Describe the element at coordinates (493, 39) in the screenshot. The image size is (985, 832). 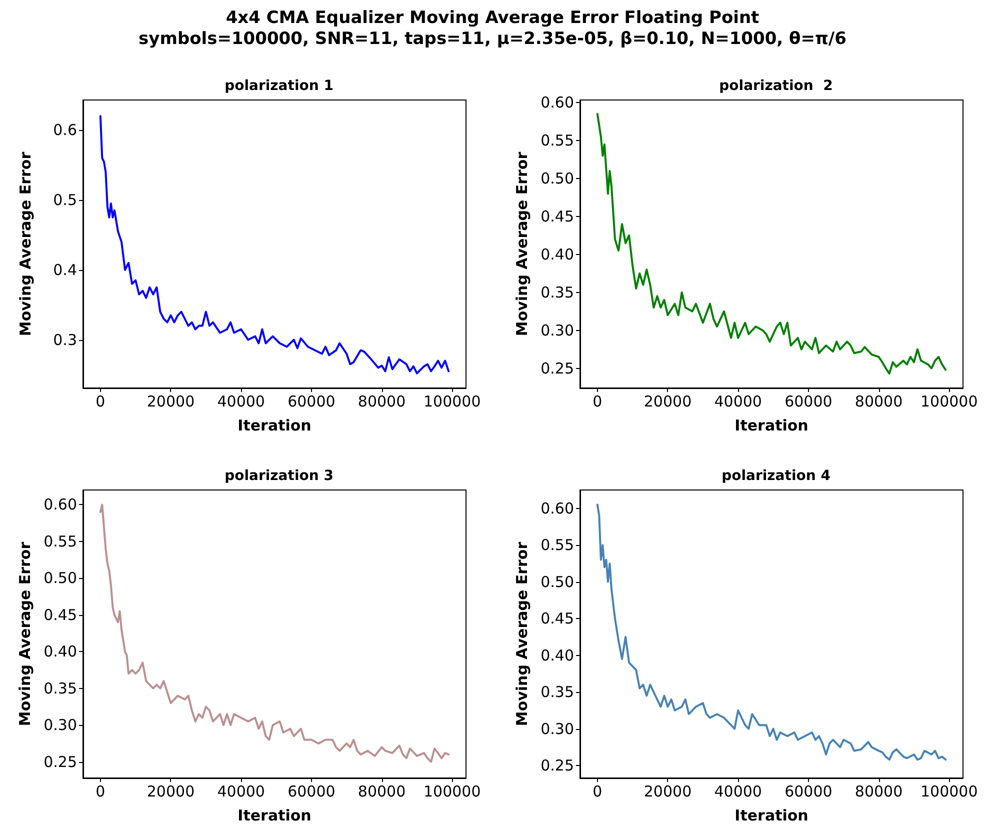
I see `text: symbols=100000, SNR=11, taps=11, μ=2.35e-05, β=0.10, N=1000, θ=π/6` at that location.